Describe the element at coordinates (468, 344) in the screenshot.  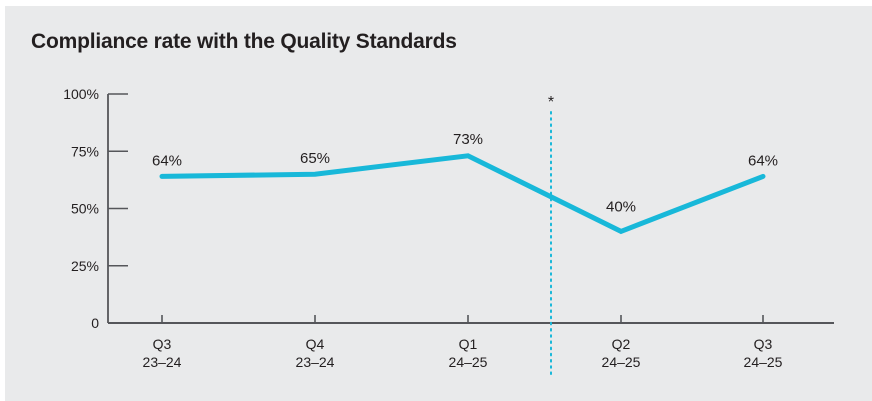
I see `x-category-label-quarter: Q1` at that location.